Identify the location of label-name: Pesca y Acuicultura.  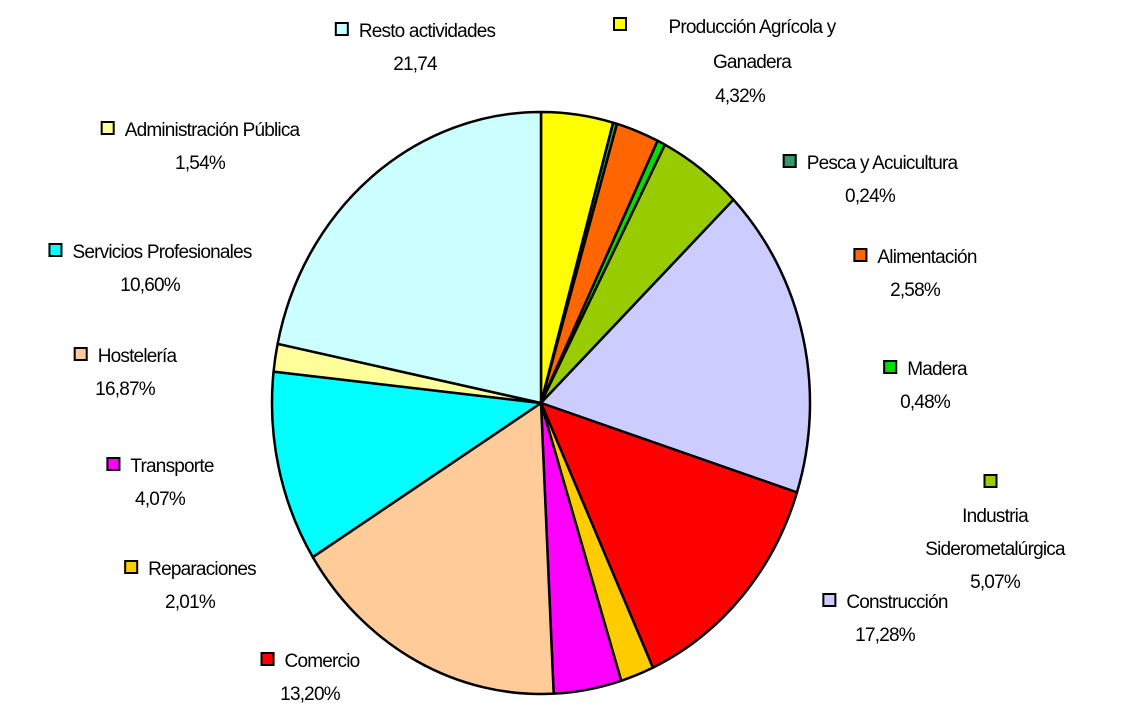
(882, 163).